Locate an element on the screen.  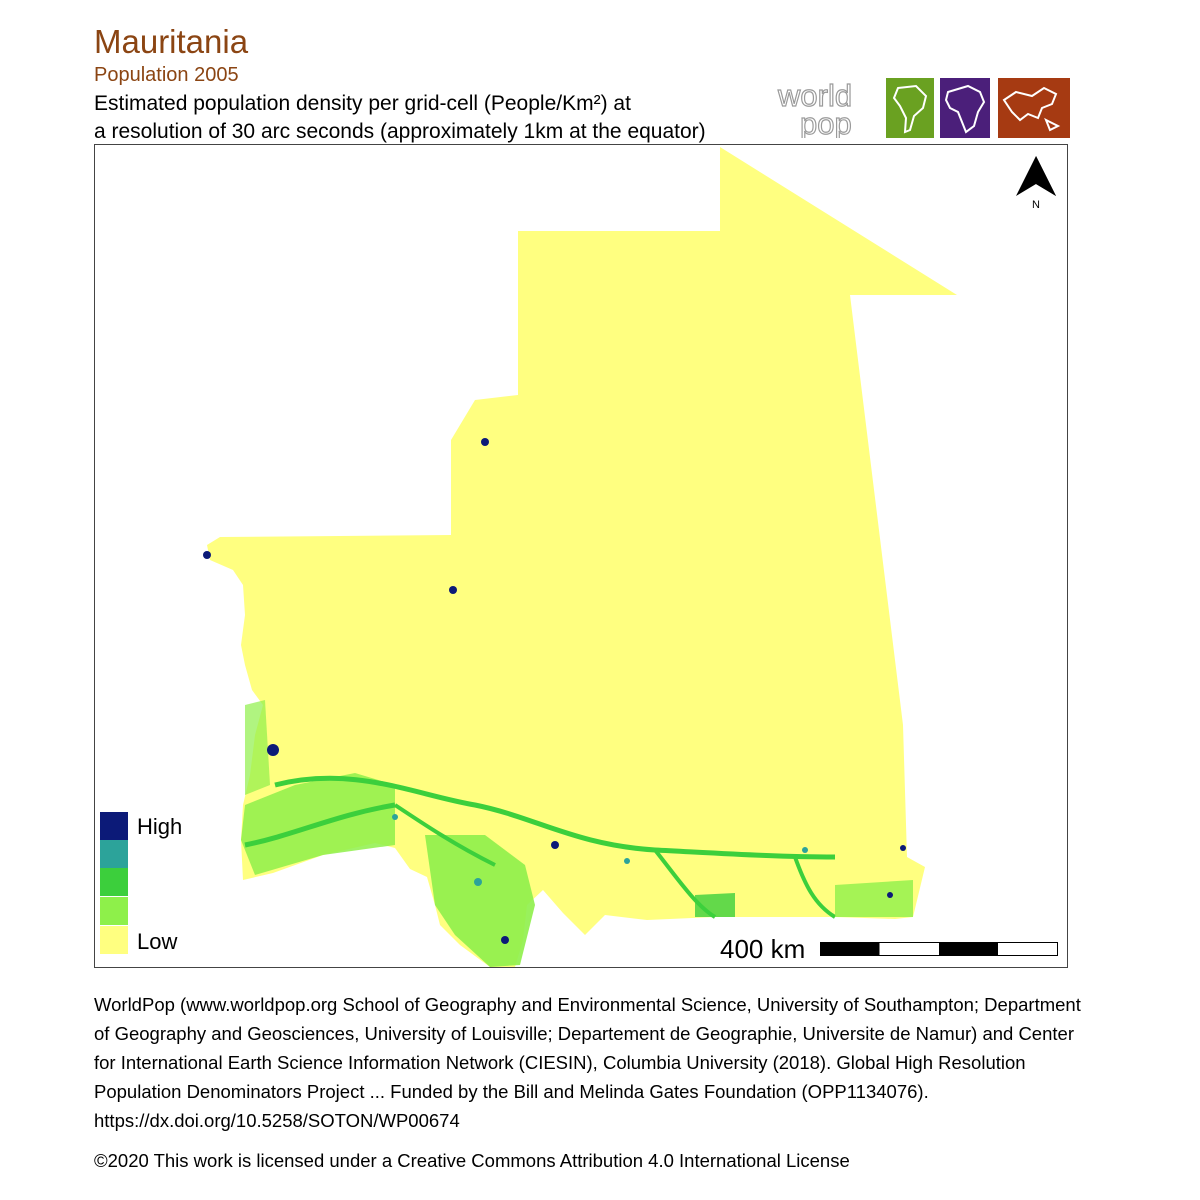
north-label: N is located at coordinates (1036, 204).